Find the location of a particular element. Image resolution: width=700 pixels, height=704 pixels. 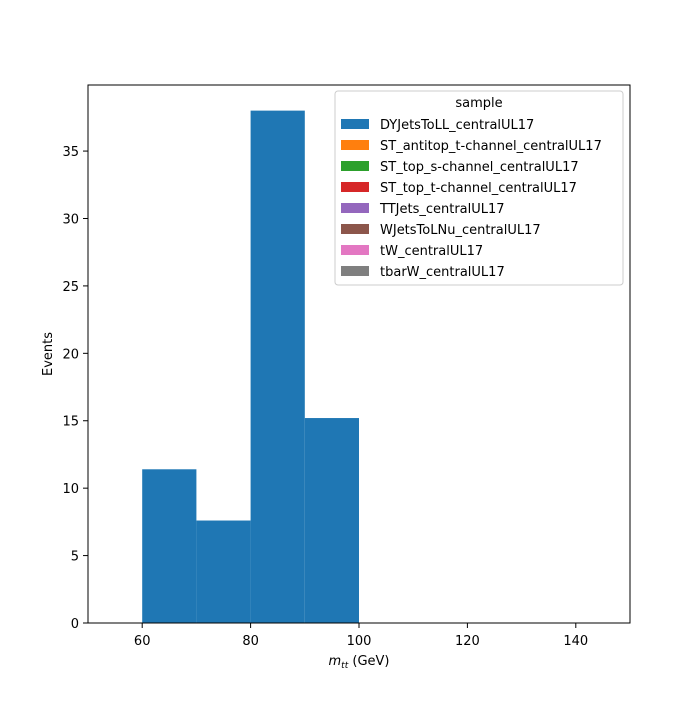

y-tick-label: 0 is located at coordinates (75, 624).